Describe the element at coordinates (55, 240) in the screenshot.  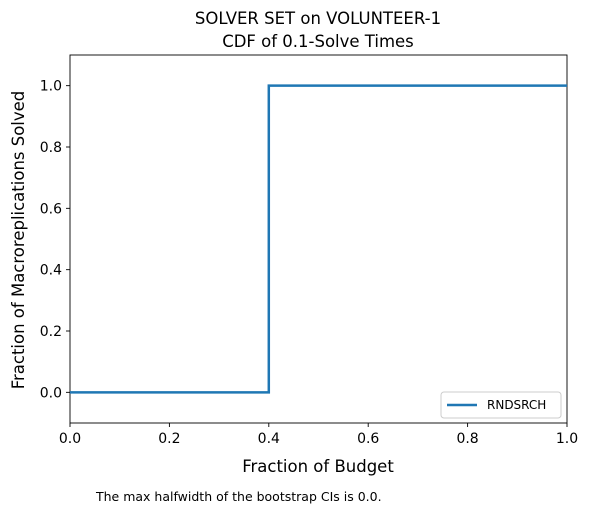
I see `y-axis: 0.0 0.2 0.4 0.6 0.8 1.0` at that location.